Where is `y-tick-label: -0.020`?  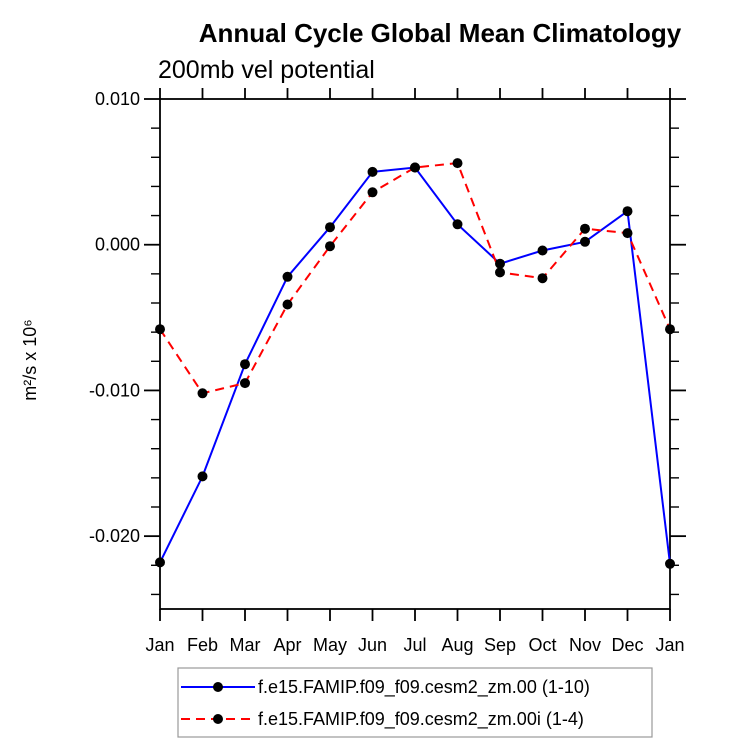
y-tick-label: -0.020 is located at coordinates (114, 536).